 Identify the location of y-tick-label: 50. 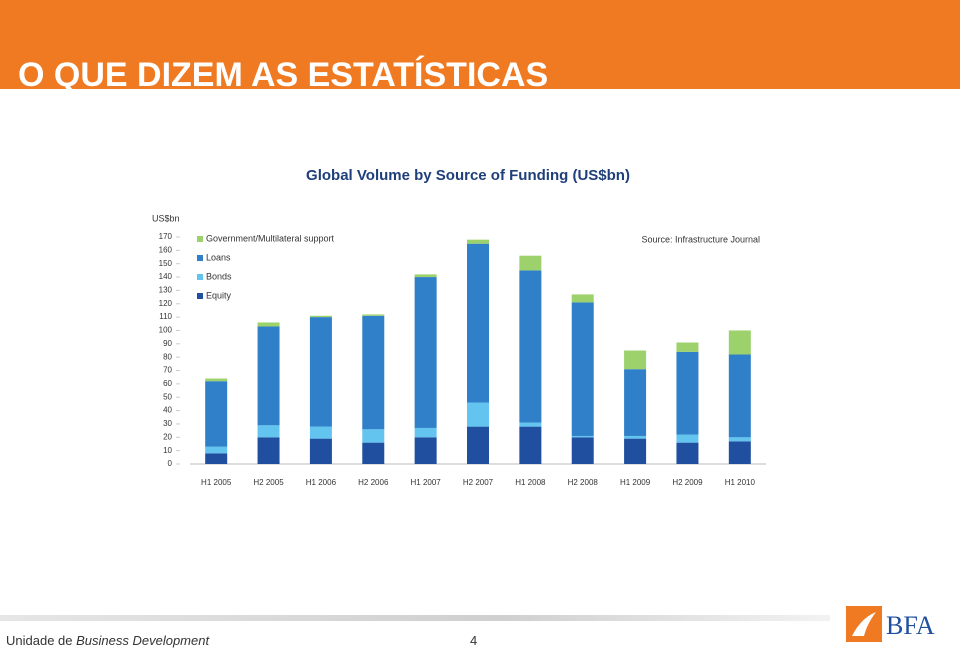
(167, 396).